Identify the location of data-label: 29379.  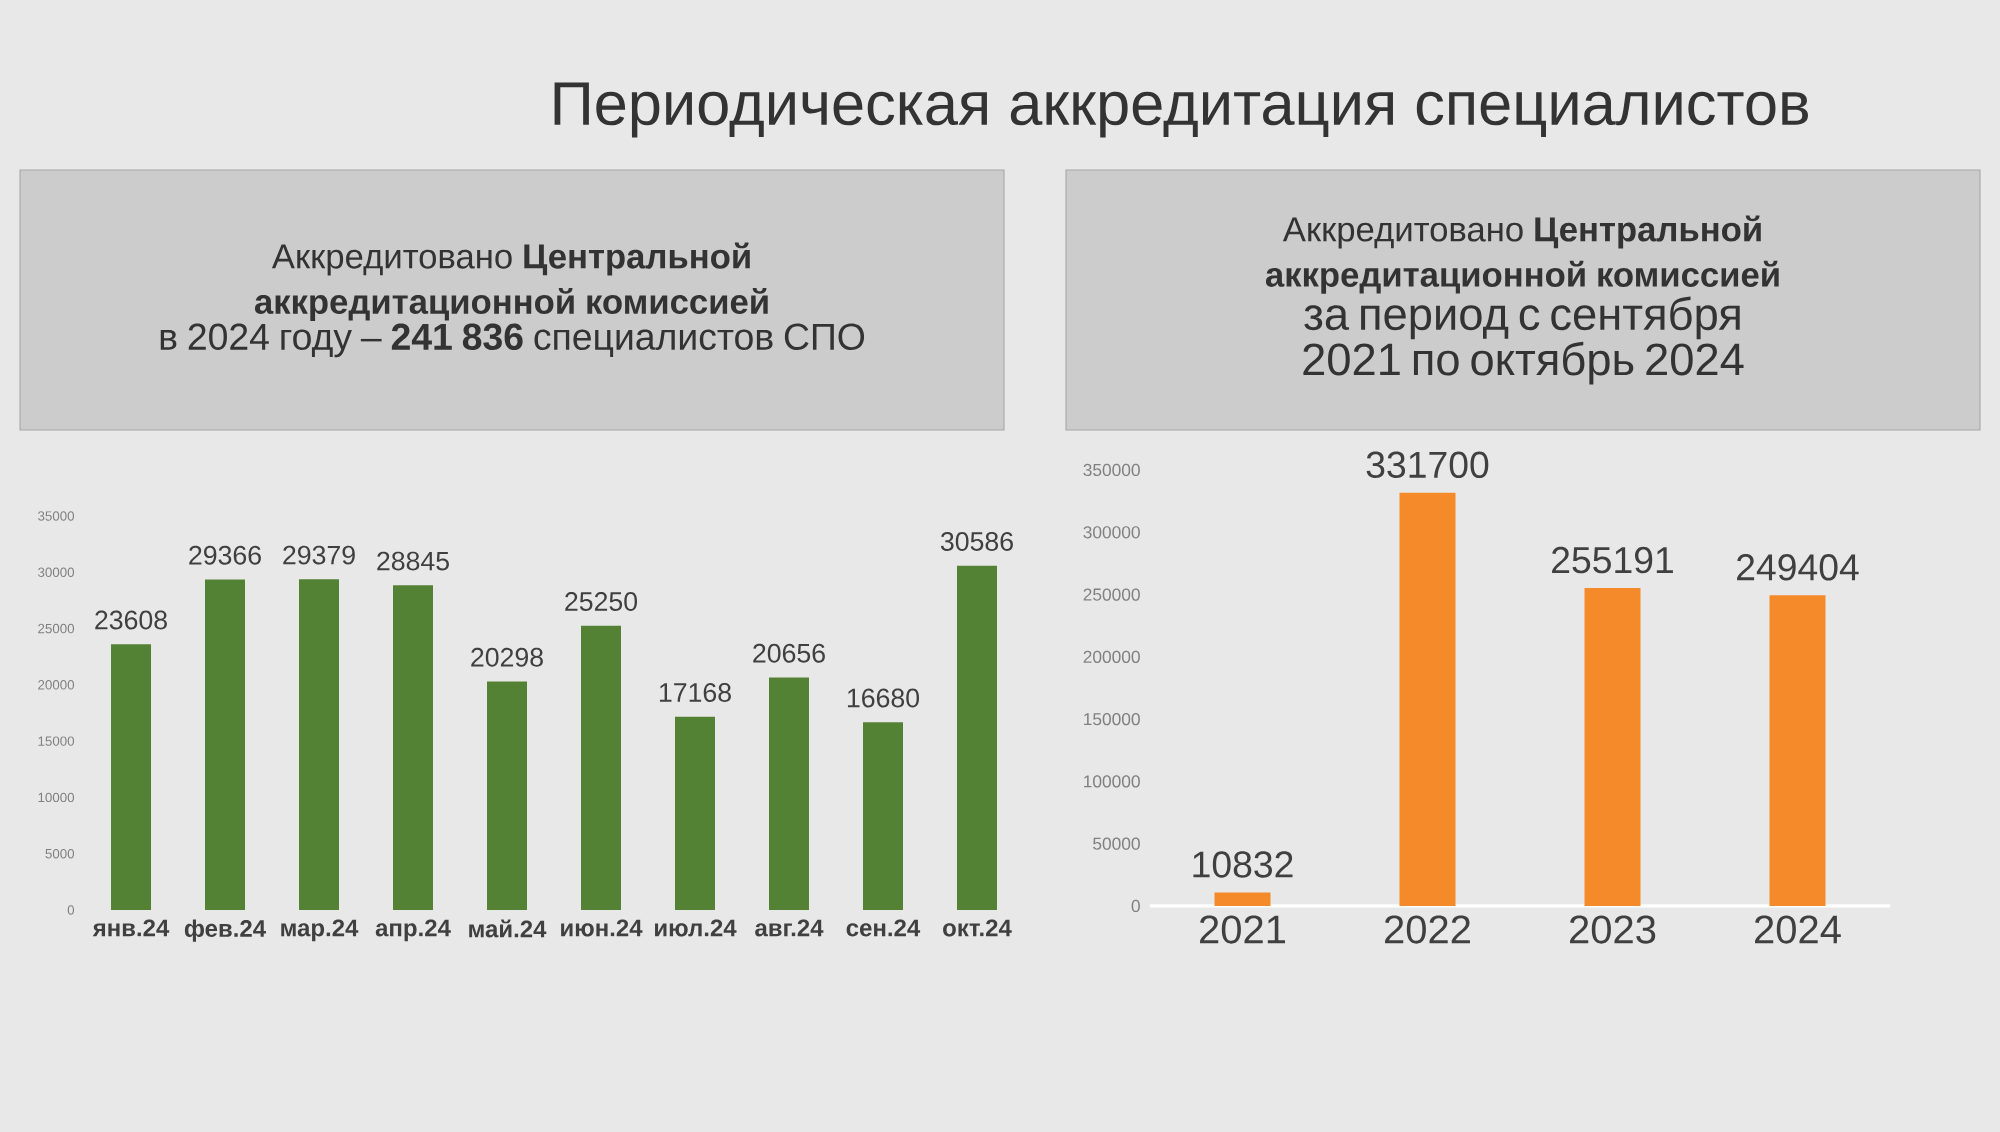
(319, 555).